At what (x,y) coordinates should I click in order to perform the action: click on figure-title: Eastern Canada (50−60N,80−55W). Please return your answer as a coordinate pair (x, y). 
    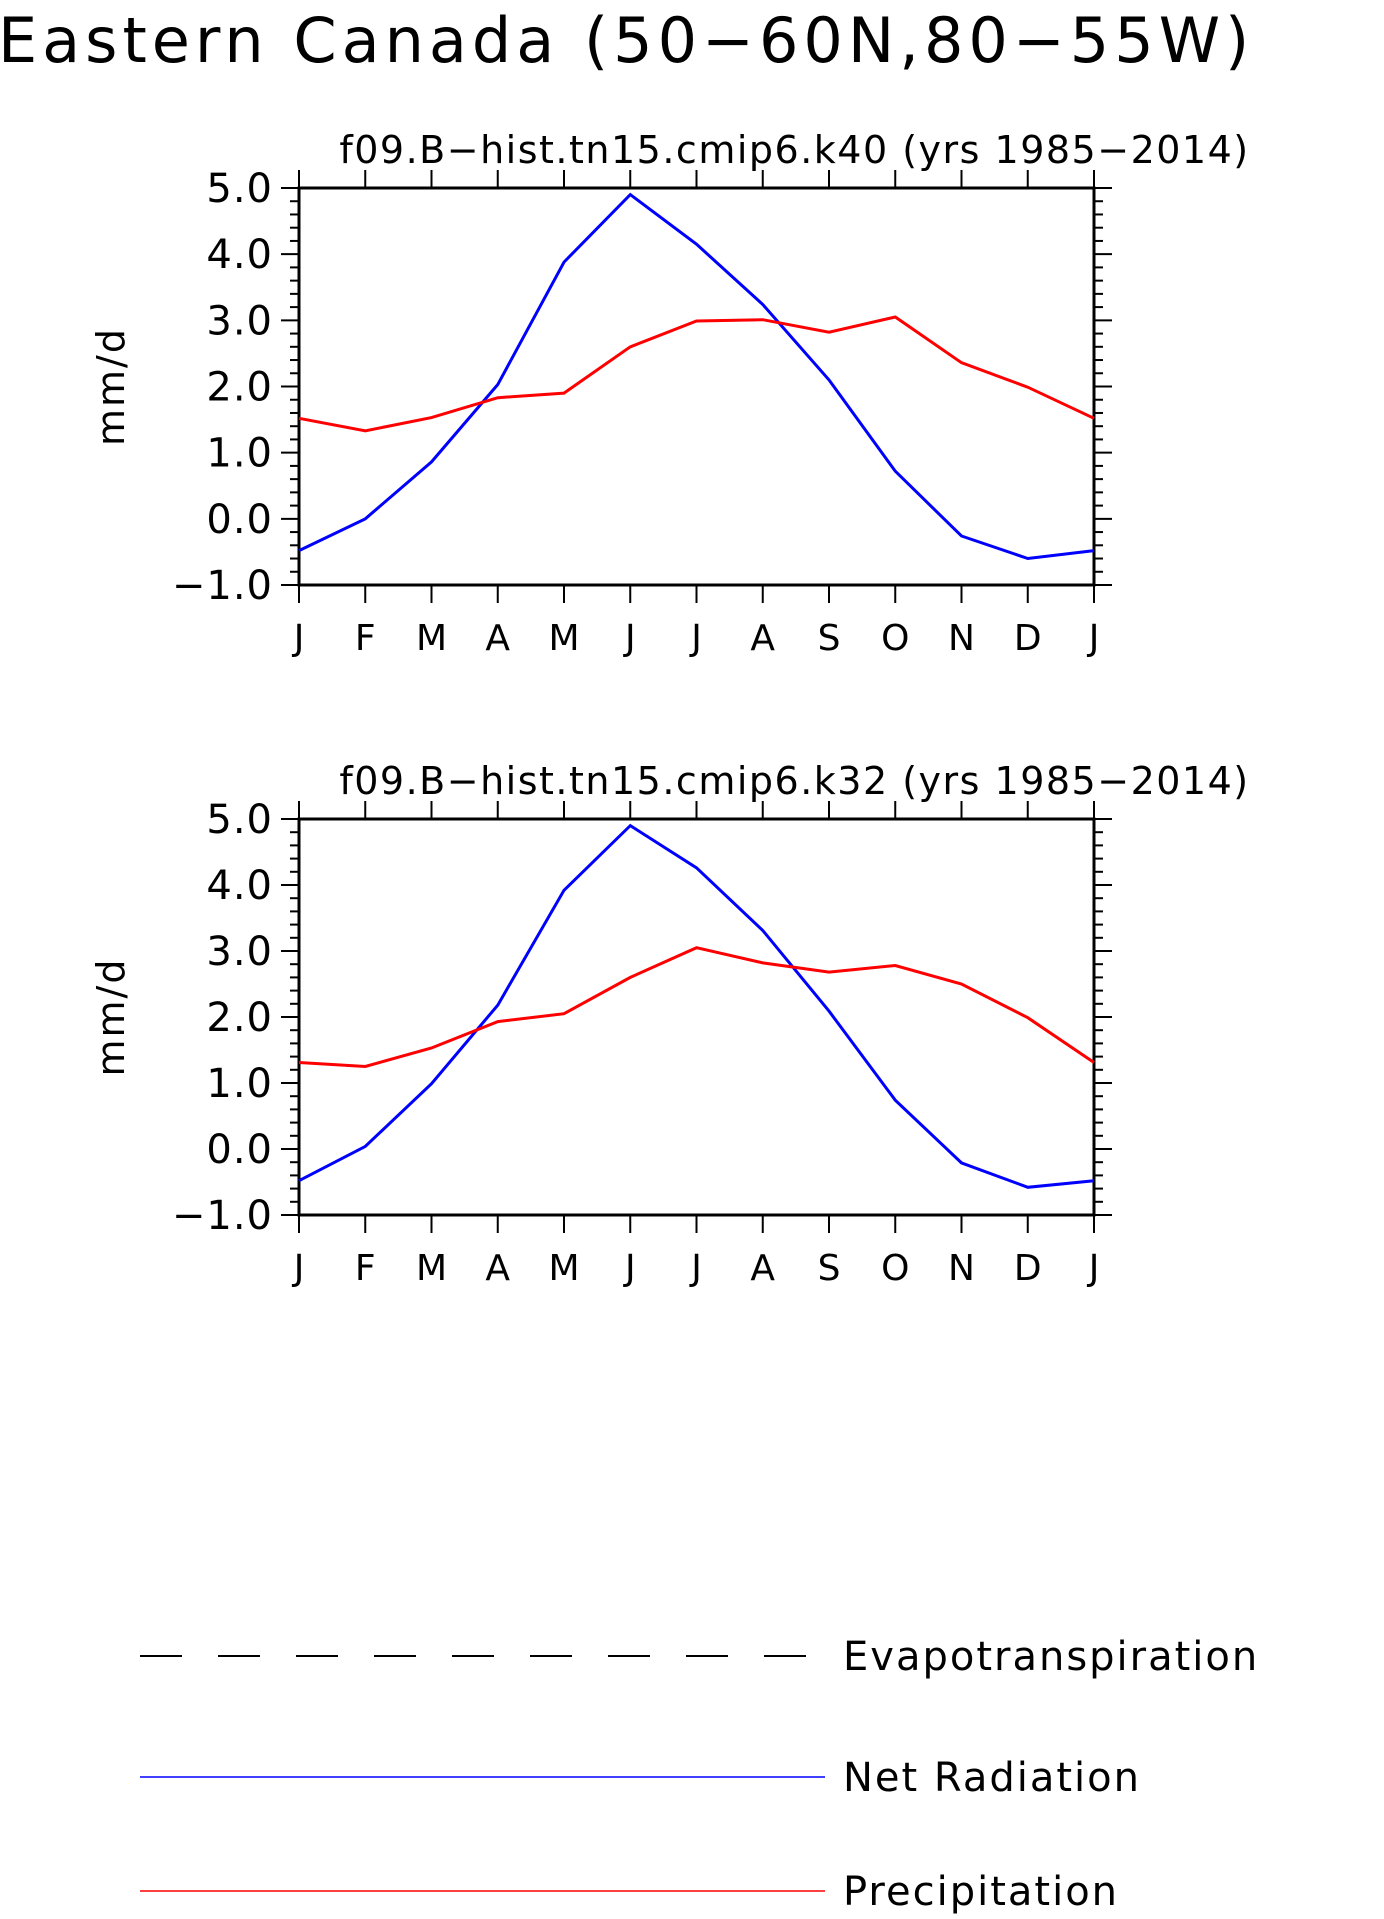
    Looking at the image, I should click on (627, 40).